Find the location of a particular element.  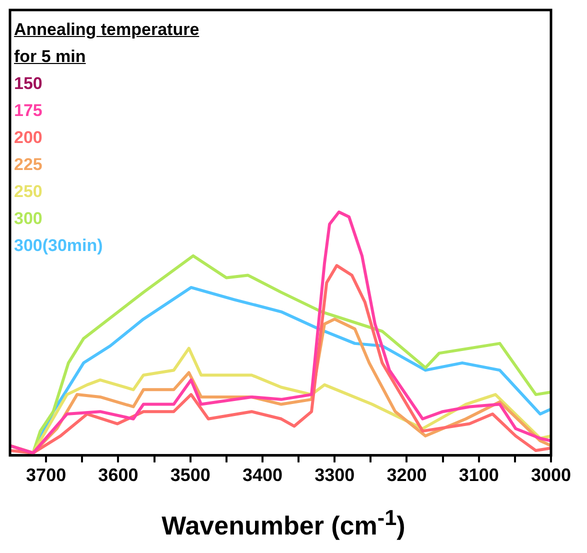

x-tick-label: 3100 is located at coordinates (478, 475).